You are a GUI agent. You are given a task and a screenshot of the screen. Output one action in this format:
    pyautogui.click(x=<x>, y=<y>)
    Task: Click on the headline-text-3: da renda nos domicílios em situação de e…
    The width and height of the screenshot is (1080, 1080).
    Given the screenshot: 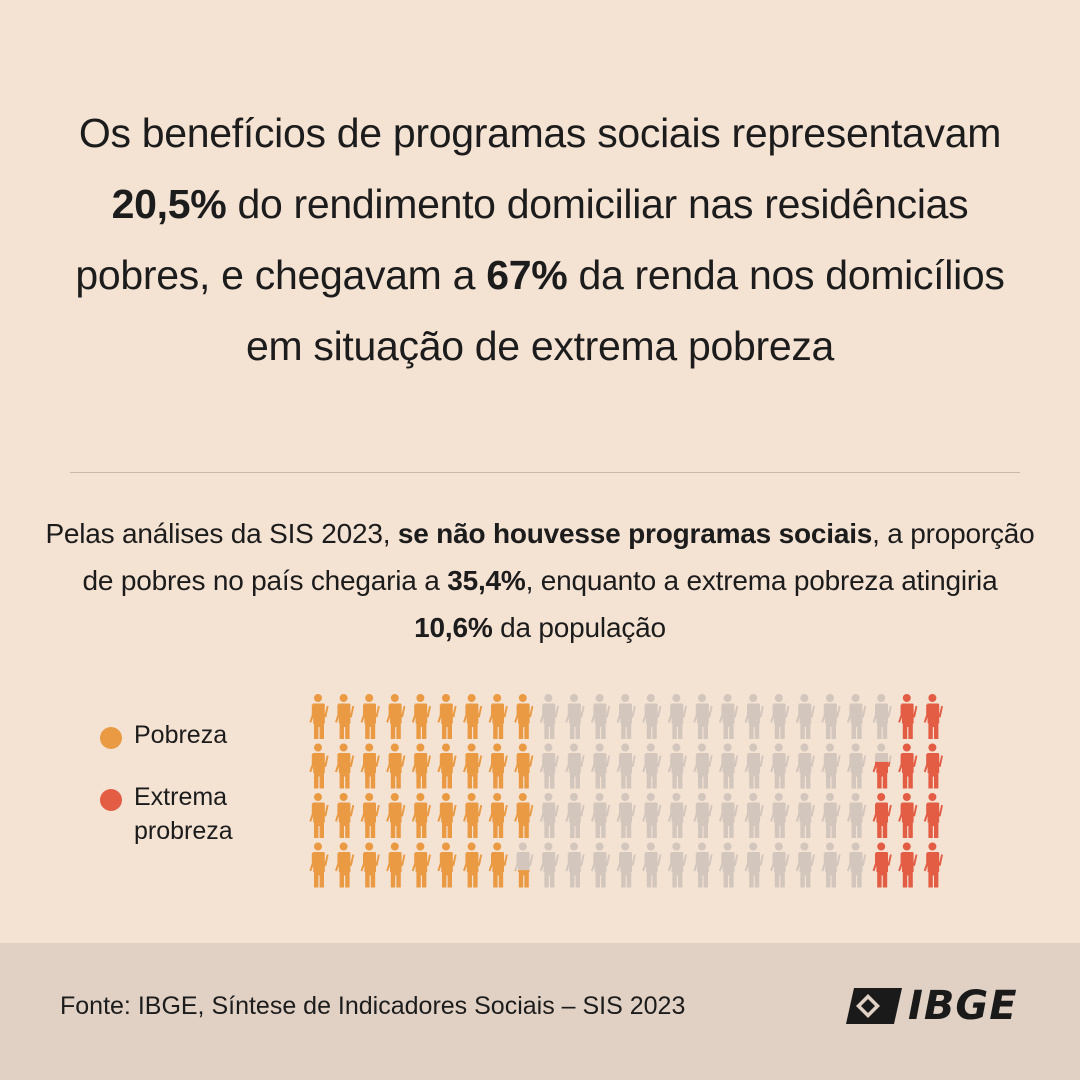 What is the action you would take?
    pyautogui.click(x=625, y=310)
    